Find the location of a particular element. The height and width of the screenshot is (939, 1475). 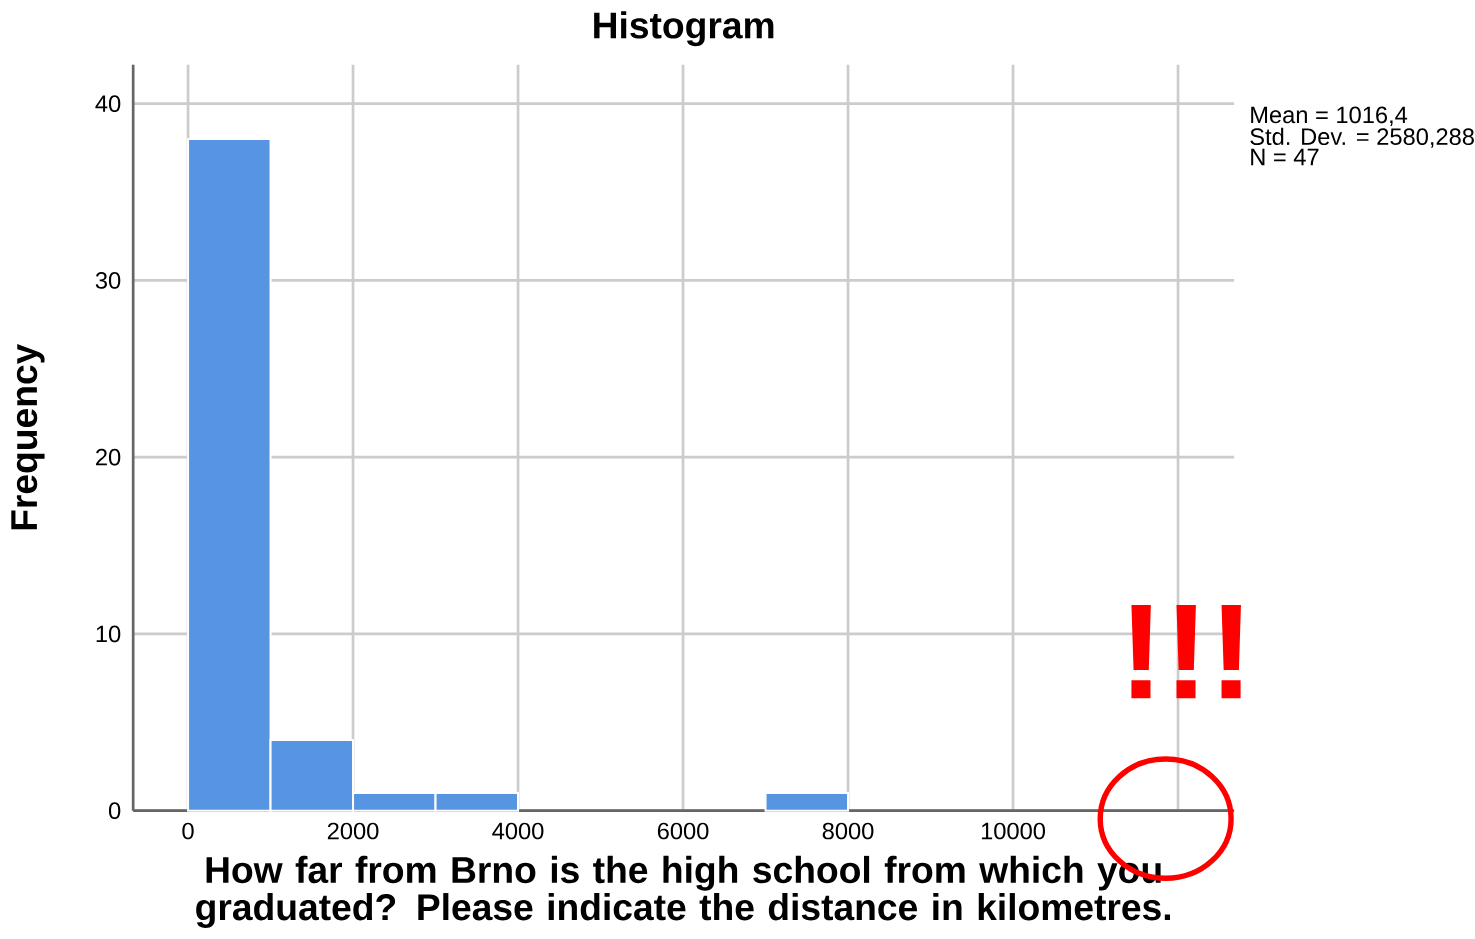

annotation: !!! is located at coordinates (1186, 652).